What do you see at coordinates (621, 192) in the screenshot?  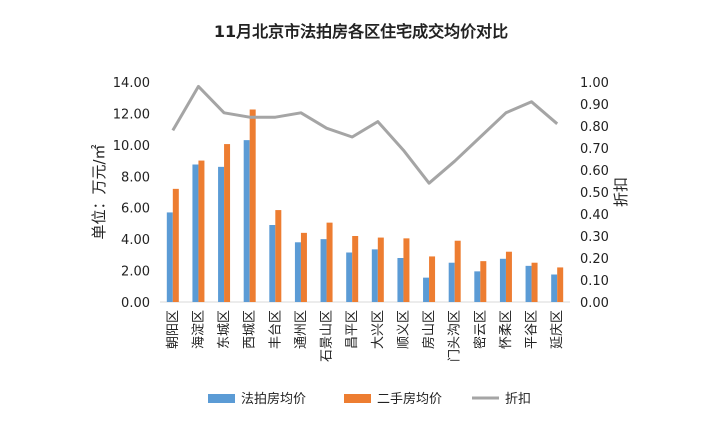 I see `y2-axis-label: 折扣` at bounding box center [621, 192].